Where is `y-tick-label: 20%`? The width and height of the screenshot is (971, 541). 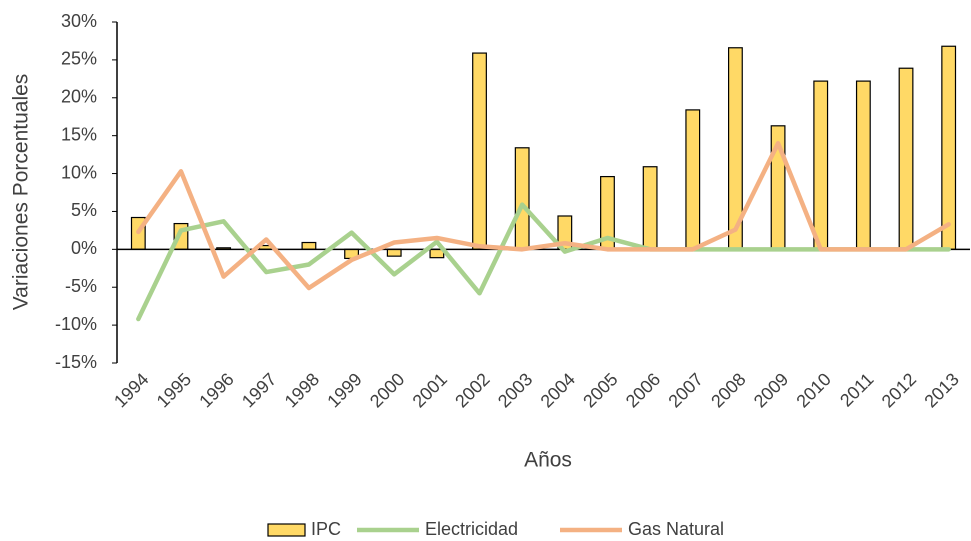
y-tick-label: 20% is located at coordinates (79, 97).